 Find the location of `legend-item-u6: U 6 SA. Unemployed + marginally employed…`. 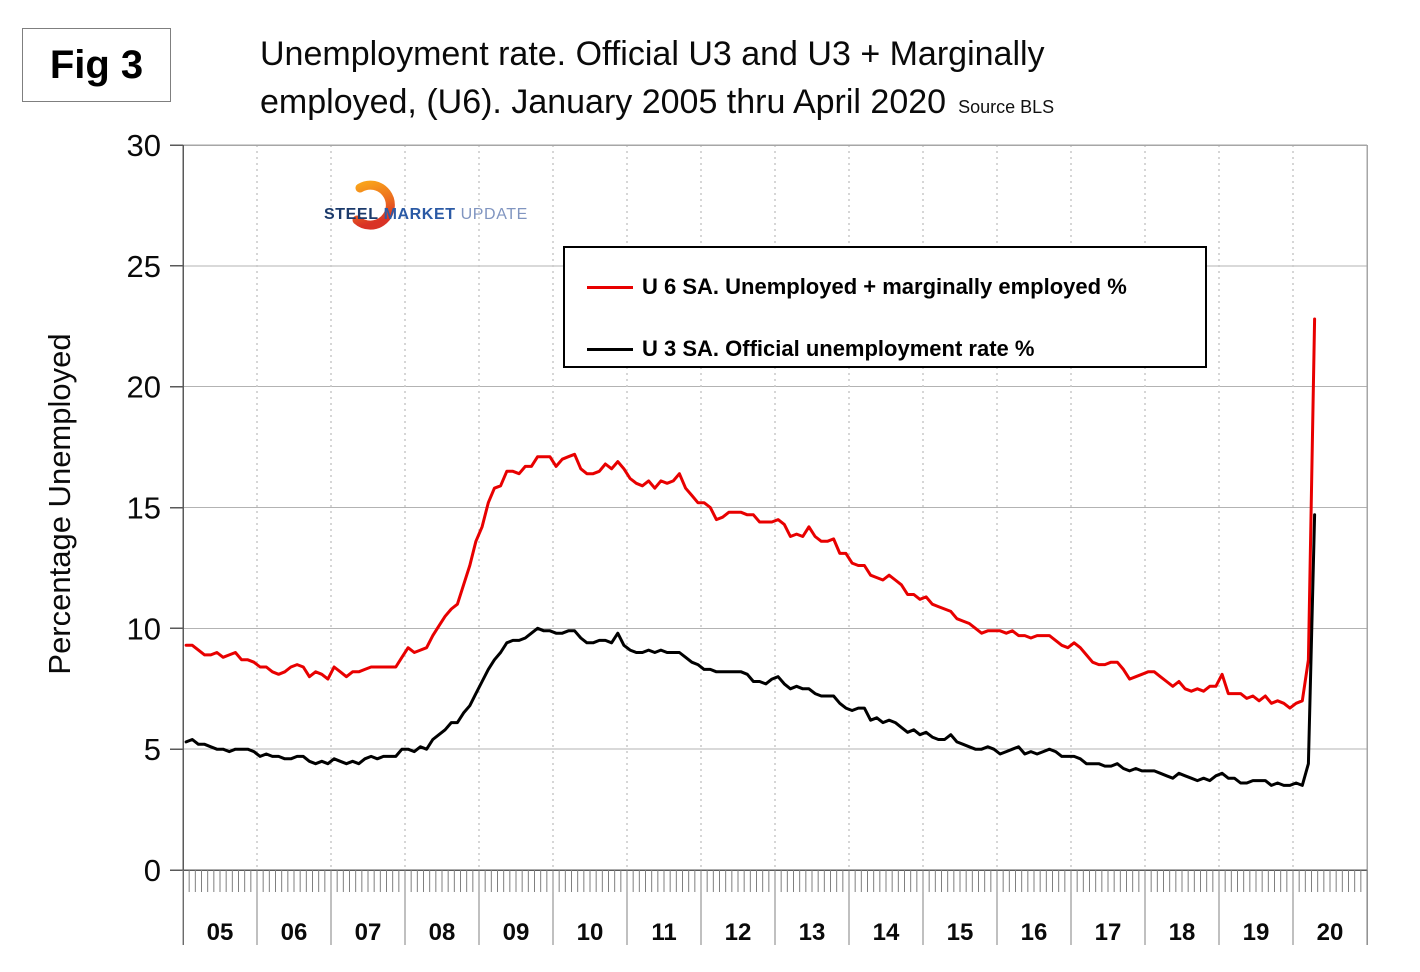

legend-item-u6: U 6 SA. Unemployed + marginally employed… is located at coordinates (857, 287).